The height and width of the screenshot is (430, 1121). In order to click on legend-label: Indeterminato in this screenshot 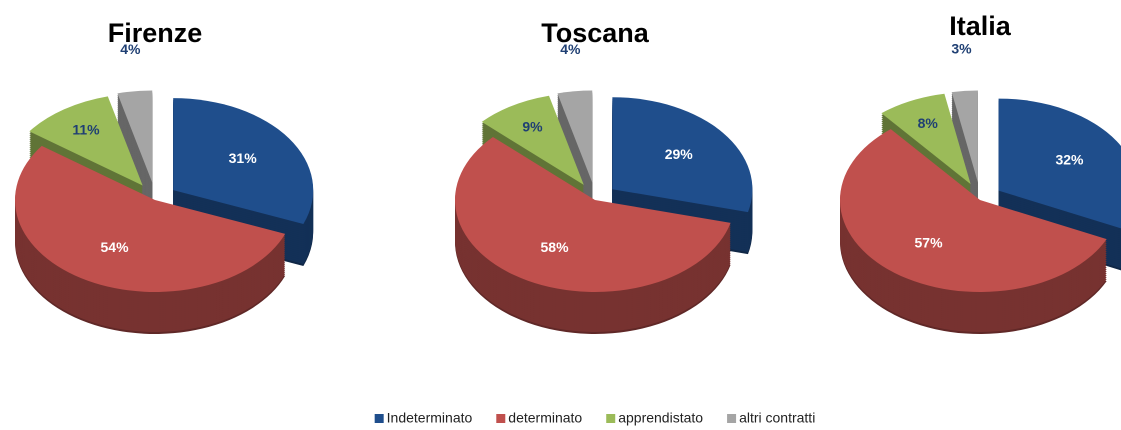, I will do `click(430, 418)`.